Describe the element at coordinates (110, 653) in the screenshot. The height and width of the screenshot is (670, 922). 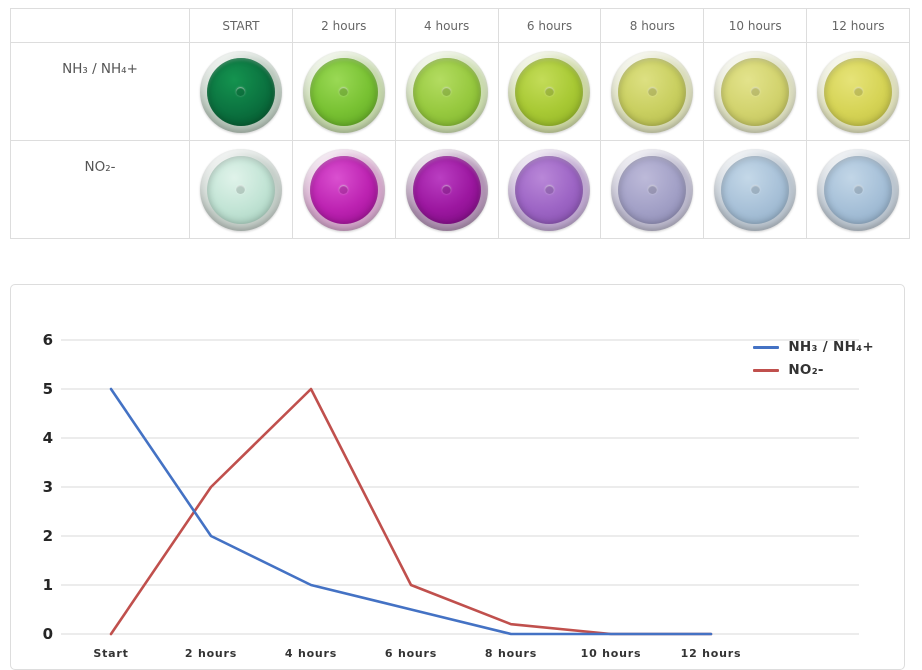
I see `x-tick-label: Start` at that location.